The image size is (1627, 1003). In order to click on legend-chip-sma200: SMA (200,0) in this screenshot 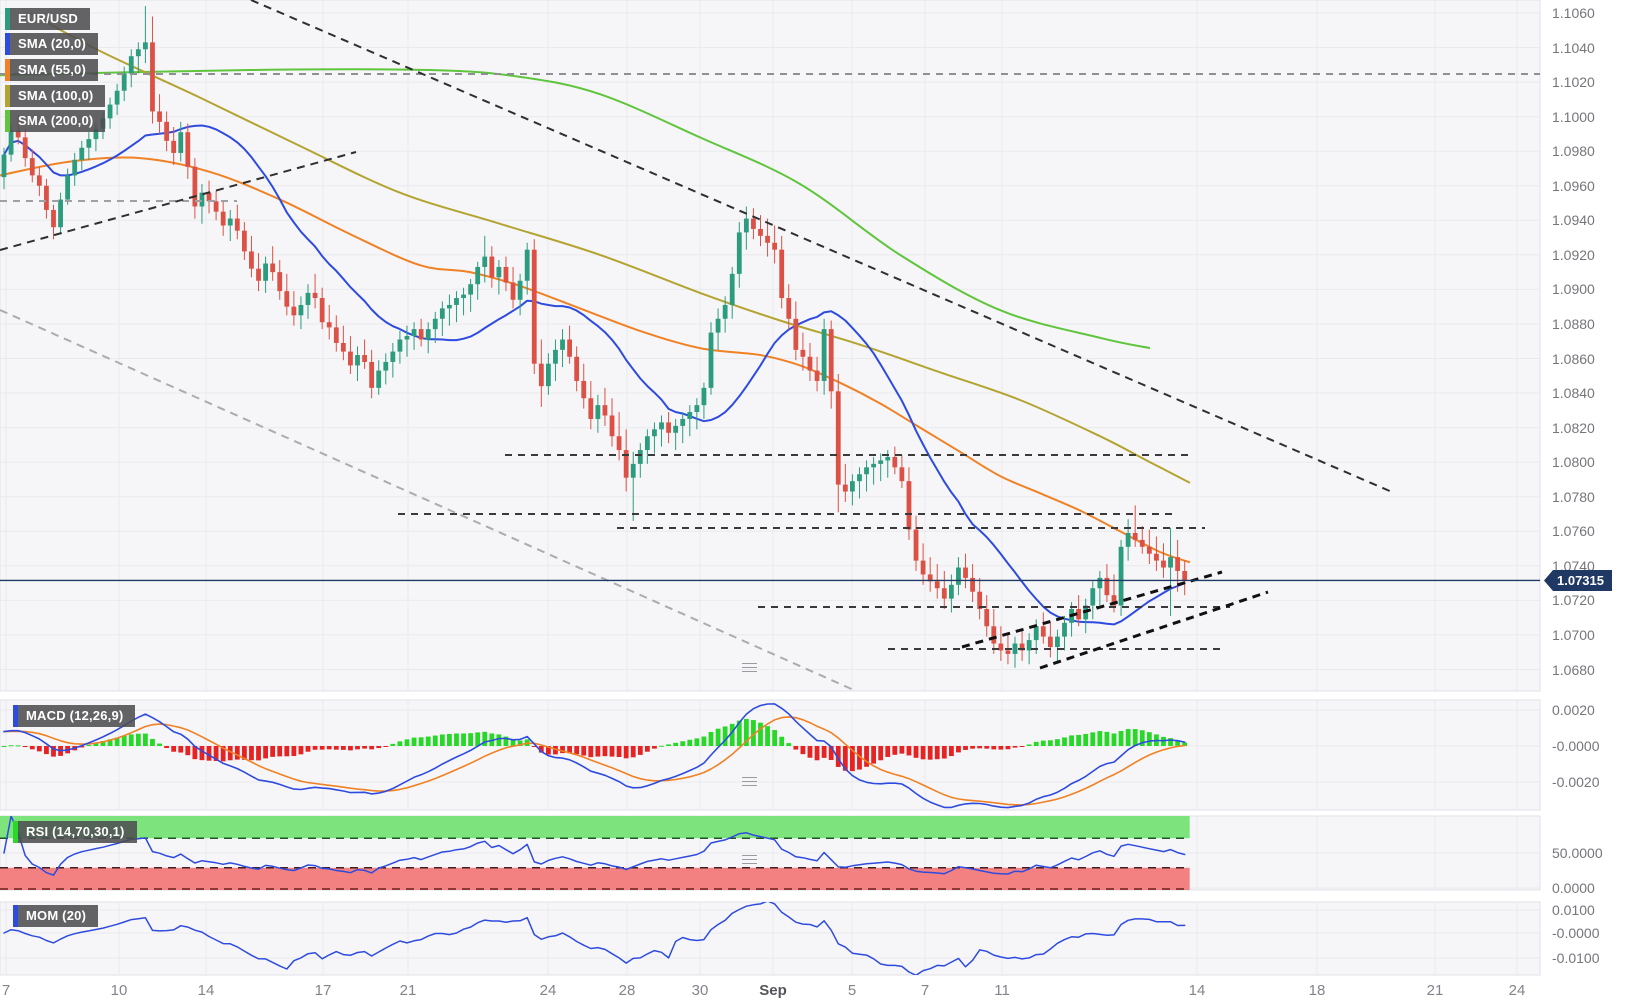, I will do `click(55, 121)`.